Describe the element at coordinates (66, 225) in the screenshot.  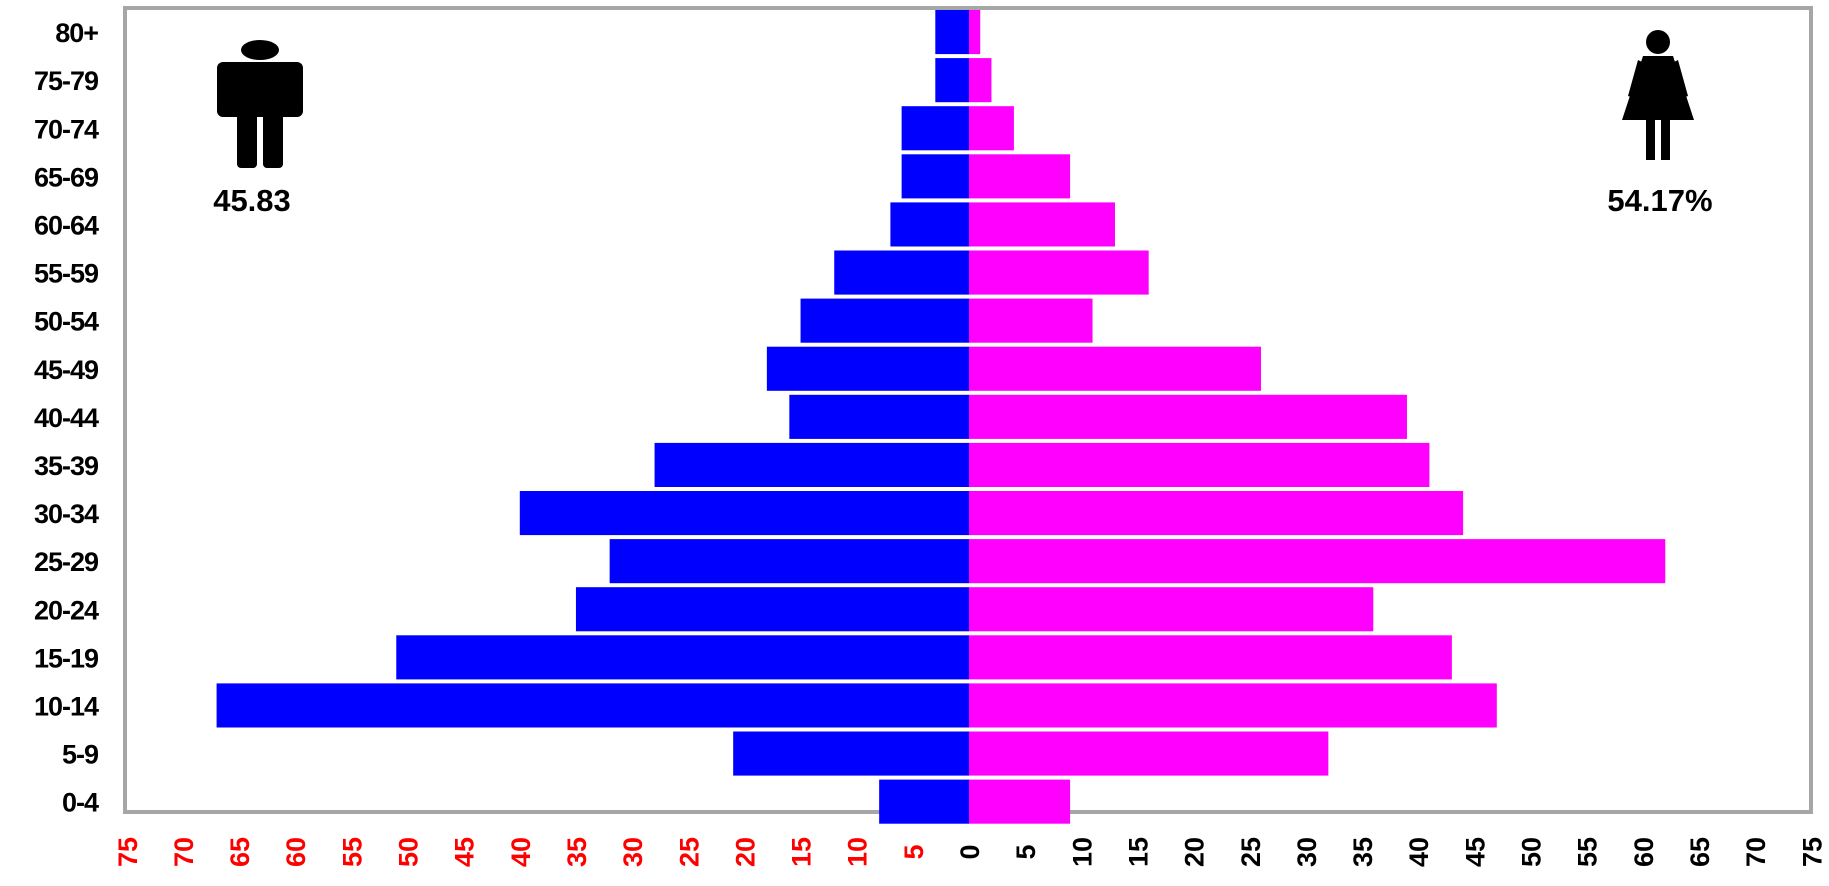
I see `age-label-60-64: 60-64` at that location.